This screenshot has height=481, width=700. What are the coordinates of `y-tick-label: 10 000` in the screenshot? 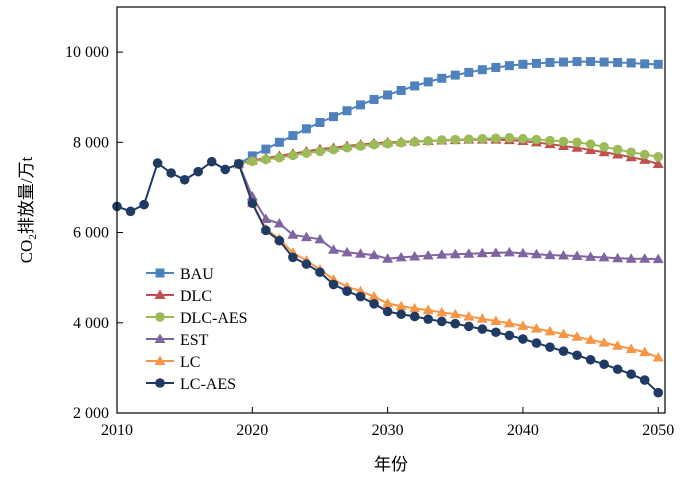 It's located at (87, 52).